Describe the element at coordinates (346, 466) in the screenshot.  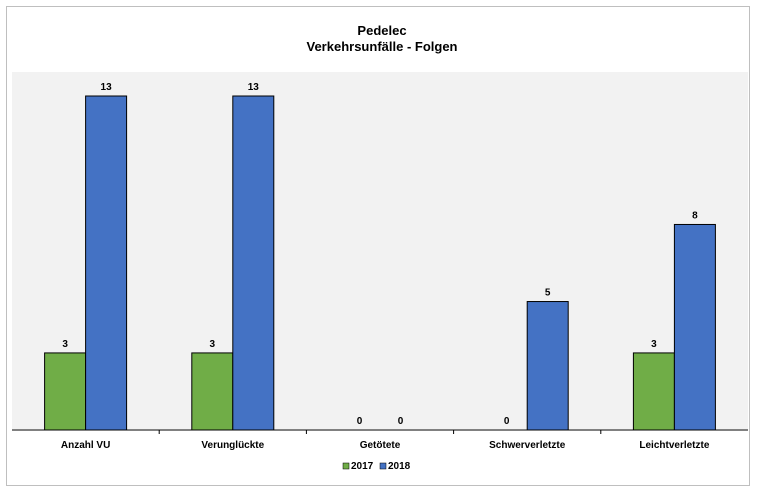
I see `legend-swatch-2017` at that location.